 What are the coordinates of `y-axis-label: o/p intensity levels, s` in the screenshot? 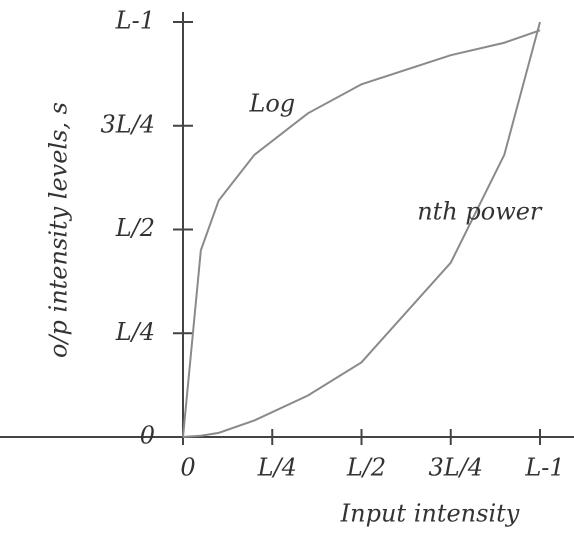 It's located at (59, 230).